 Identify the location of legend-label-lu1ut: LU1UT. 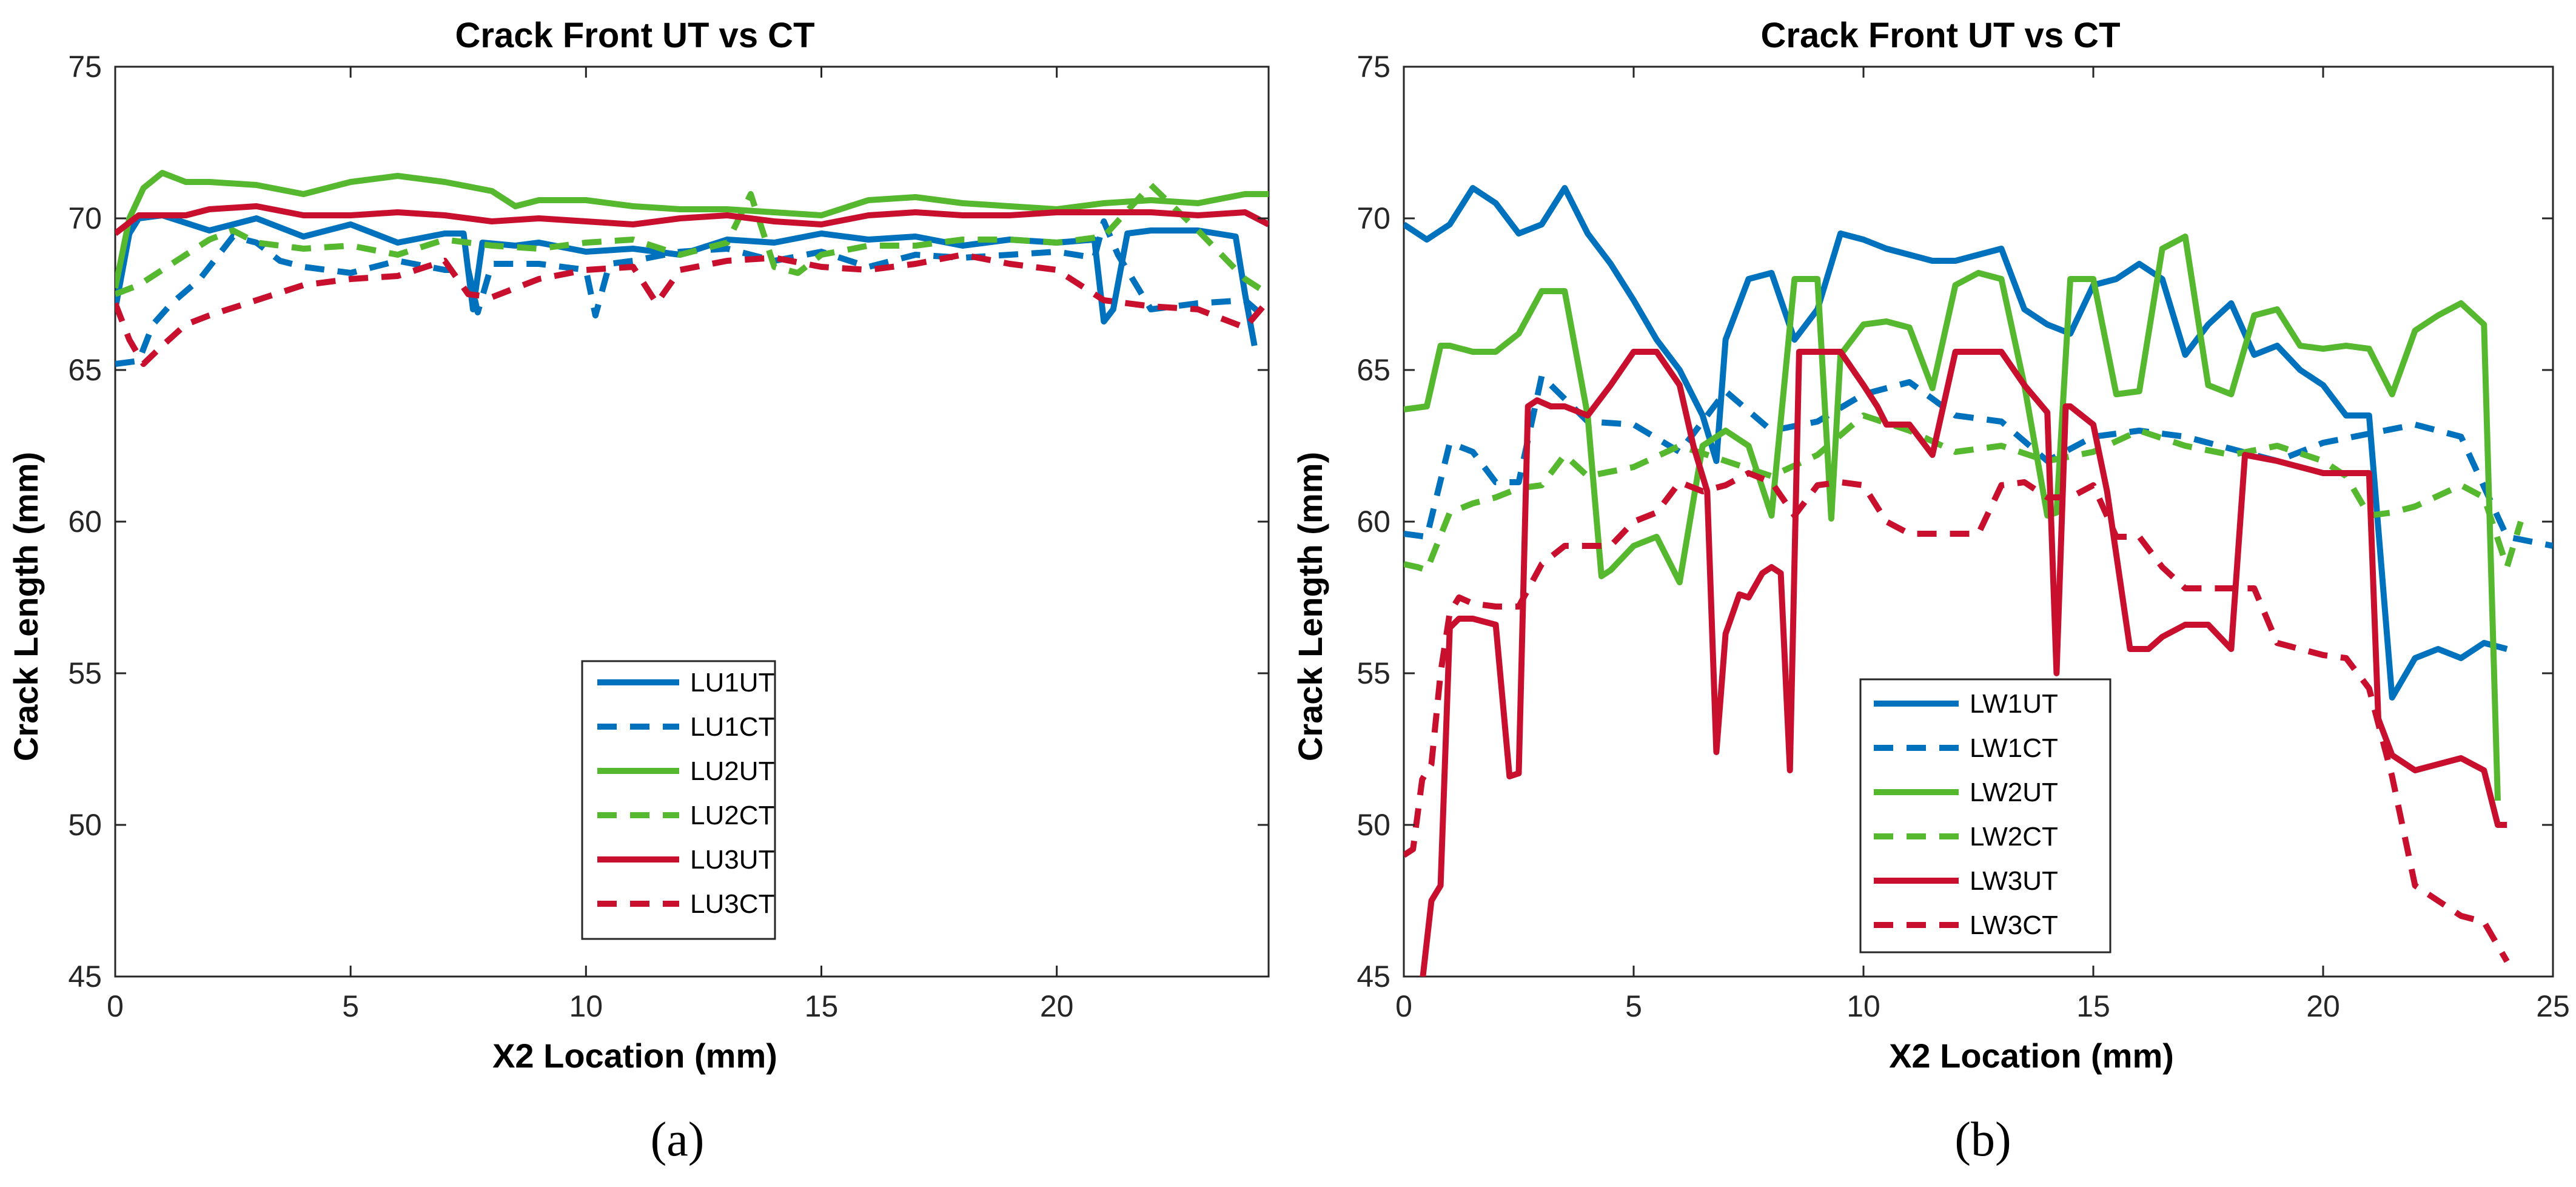
(732, 683).